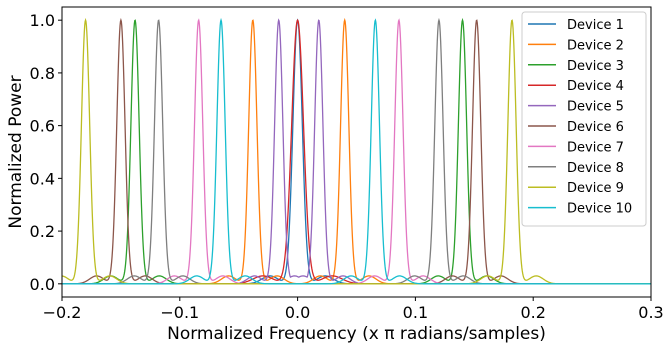 Image resolution: width=665 pixels, height=347 pixels. Describe the element at coordinates (595, 168) in the screenshot. I see `legend-label: Device 8` at that location.